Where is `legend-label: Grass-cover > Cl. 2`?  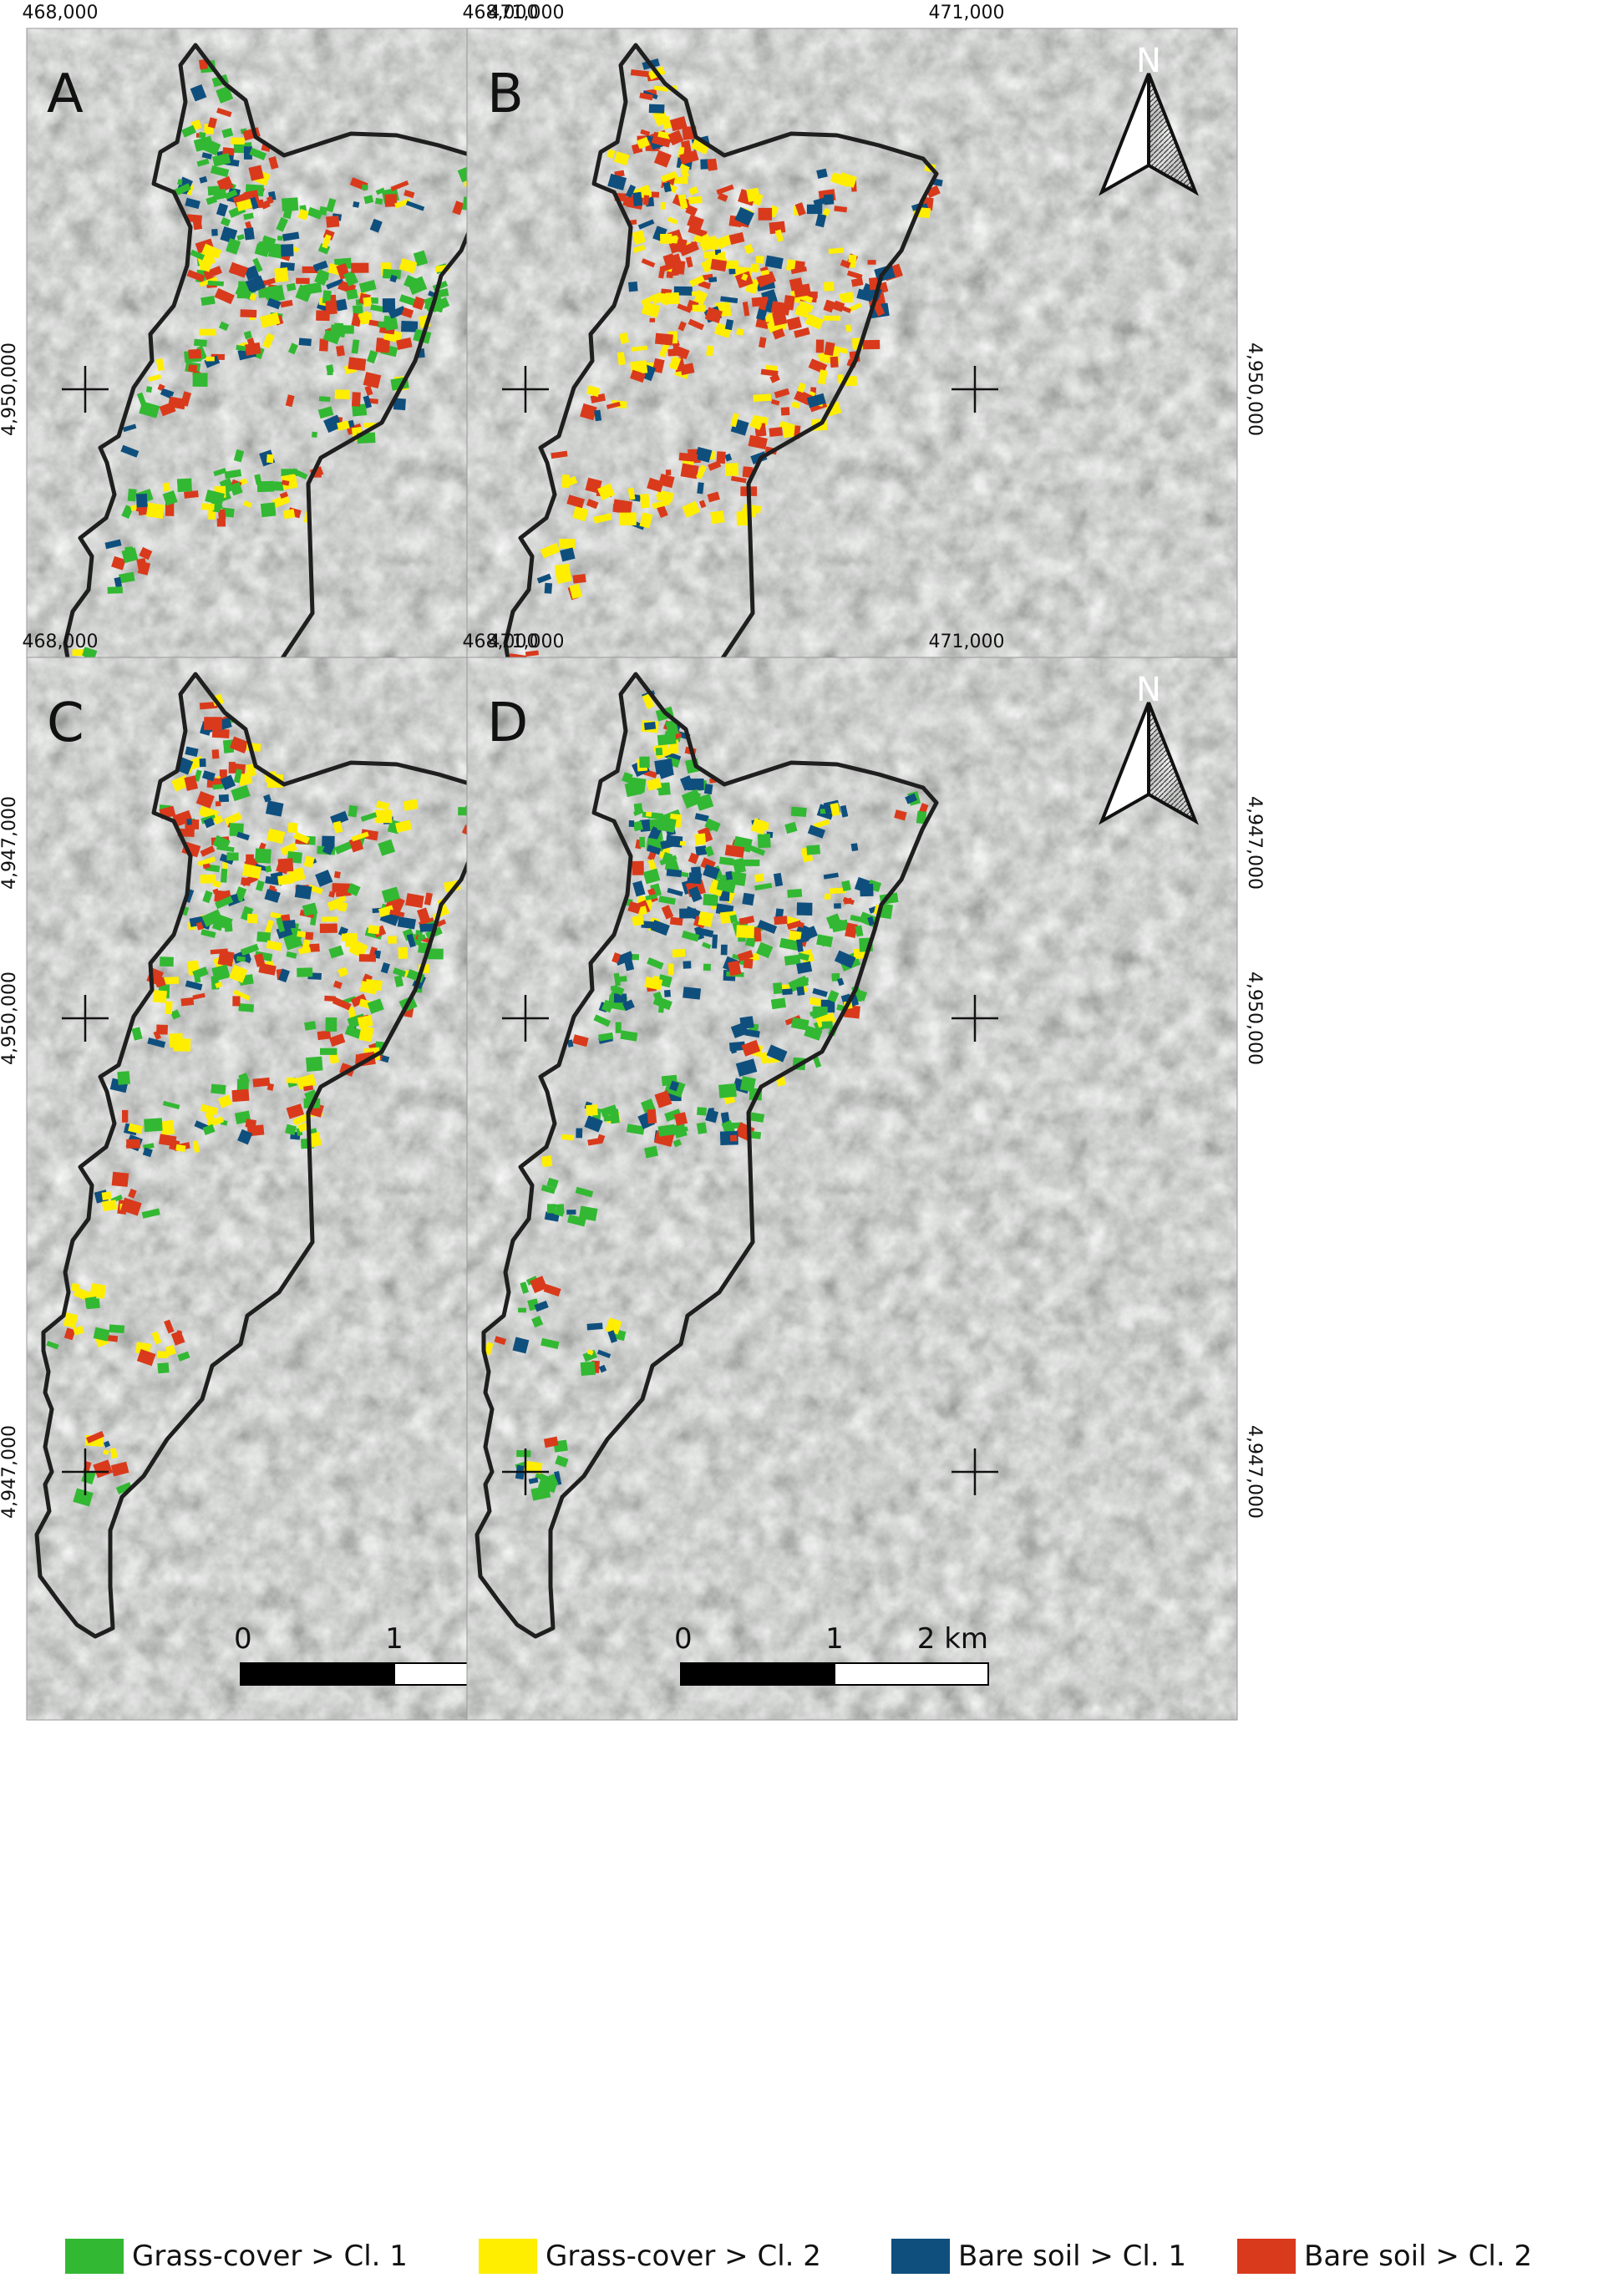
legend-label: Grass-cover > Cl. 2 is located at coordinates (683, 2256).